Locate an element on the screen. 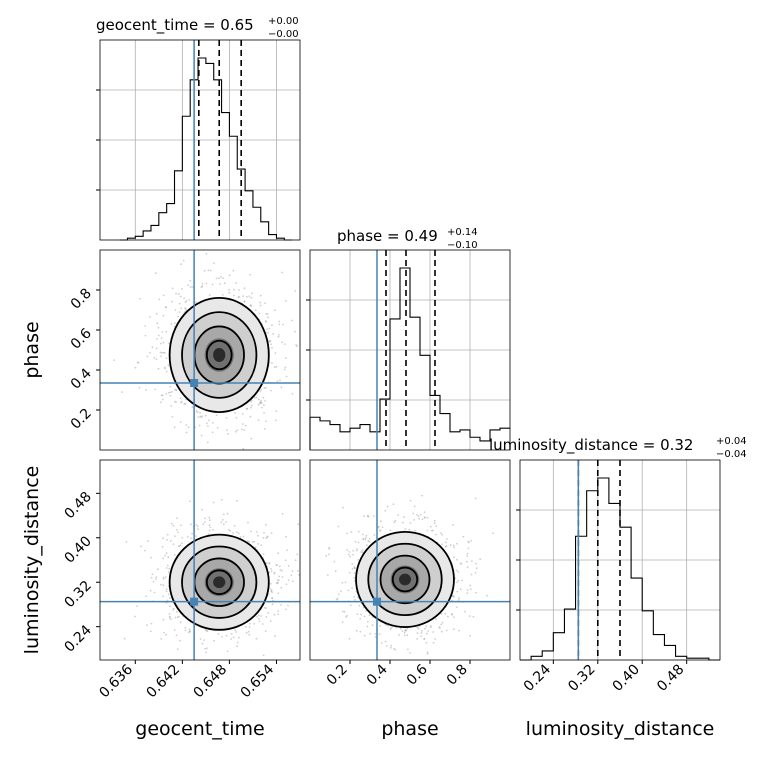  ylabel-luminosity-distance: luminosity_distance is located at coordinates (32, 560).